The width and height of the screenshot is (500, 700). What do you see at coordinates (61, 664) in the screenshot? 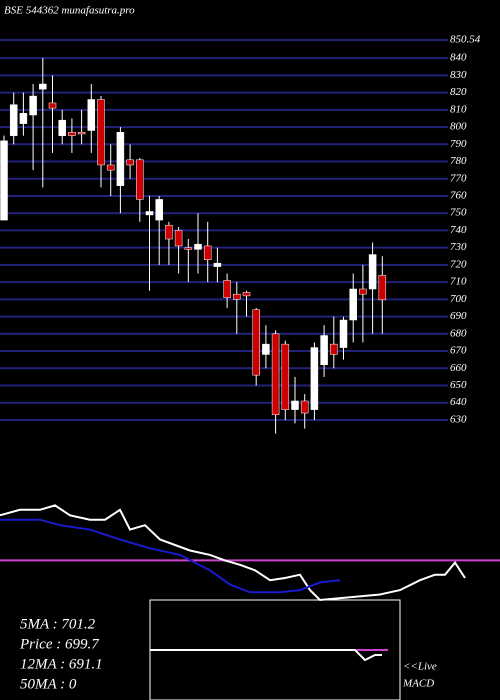
I see `ma-label: 12MA : 691.1` at bounding box center [61, 664].